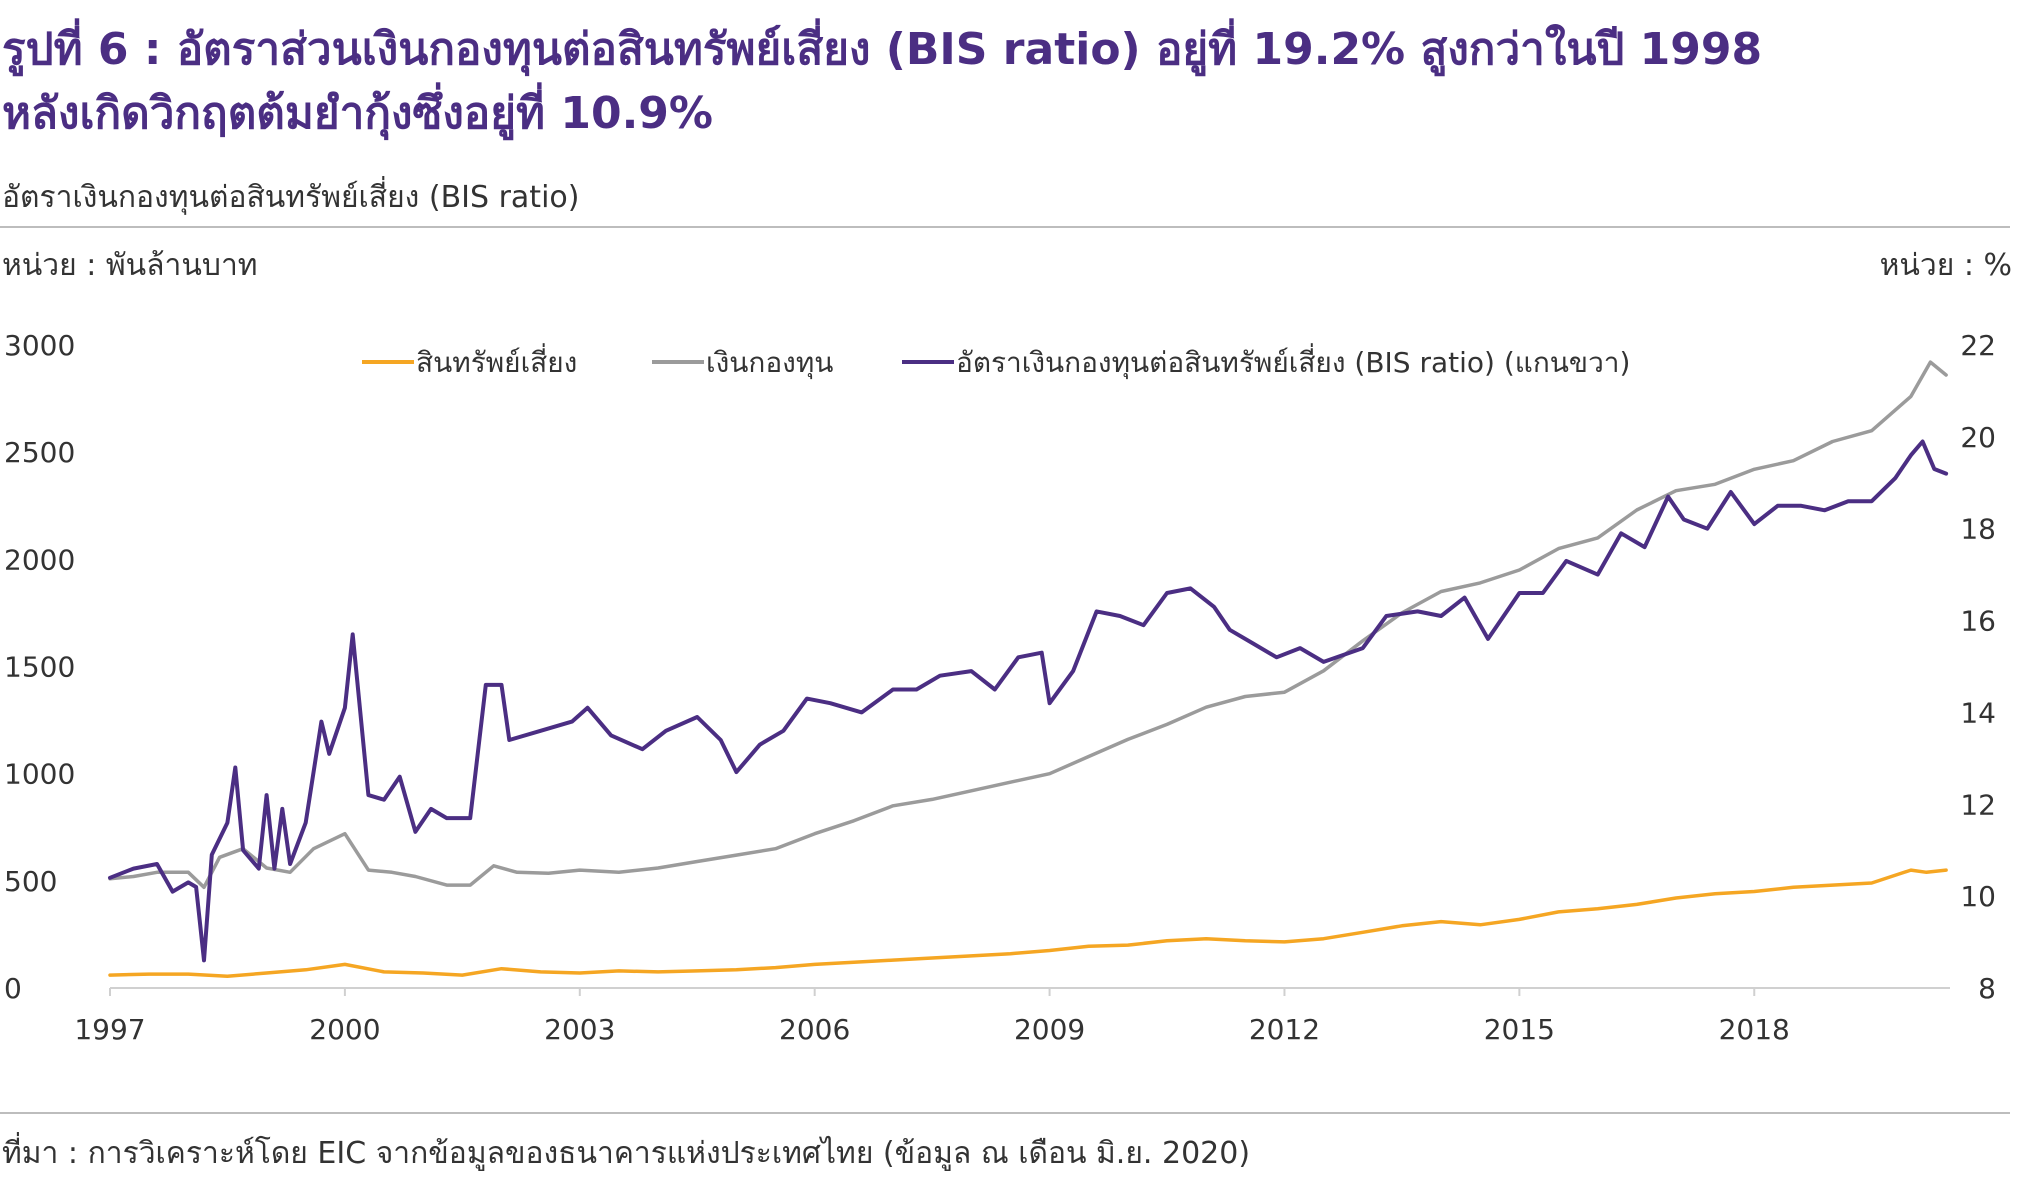  Describe the element at coordinates (357, 113) in the screenshot. I see `chart-title-line-2: หลังเกิดวิกฤตต้มยำกุ้งซึ่งอยู่ที่ 10.9%` at that location.